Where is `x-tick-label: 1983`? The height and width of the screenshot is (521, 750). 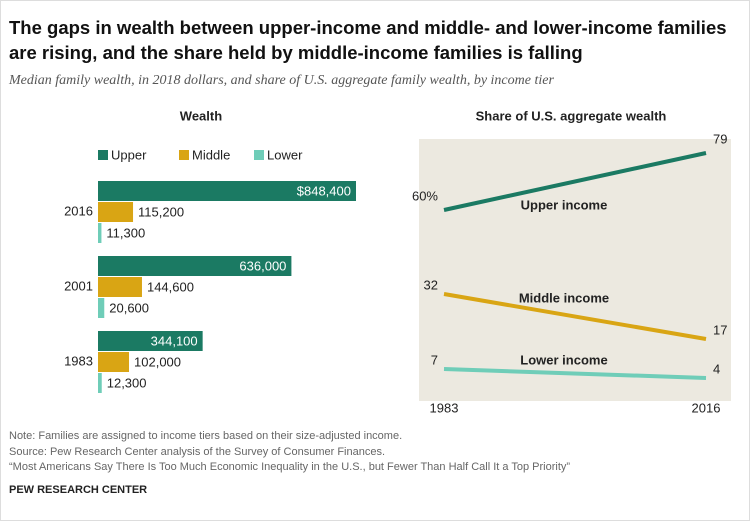
x-tick-label: 1983 is located at coordinates (444, 407).